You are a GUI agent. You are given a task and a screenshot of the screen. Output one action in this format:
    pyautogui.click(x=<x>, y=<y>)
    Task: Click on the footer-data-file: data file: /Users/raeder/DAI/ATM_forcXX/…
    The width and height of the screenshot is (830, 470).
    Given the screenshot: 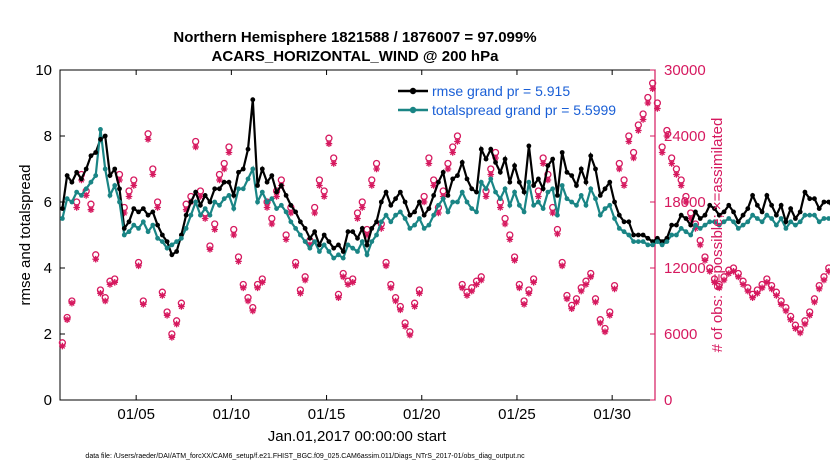 What is the action you would take?
    pyautogui.click(x=305, y=456)
    